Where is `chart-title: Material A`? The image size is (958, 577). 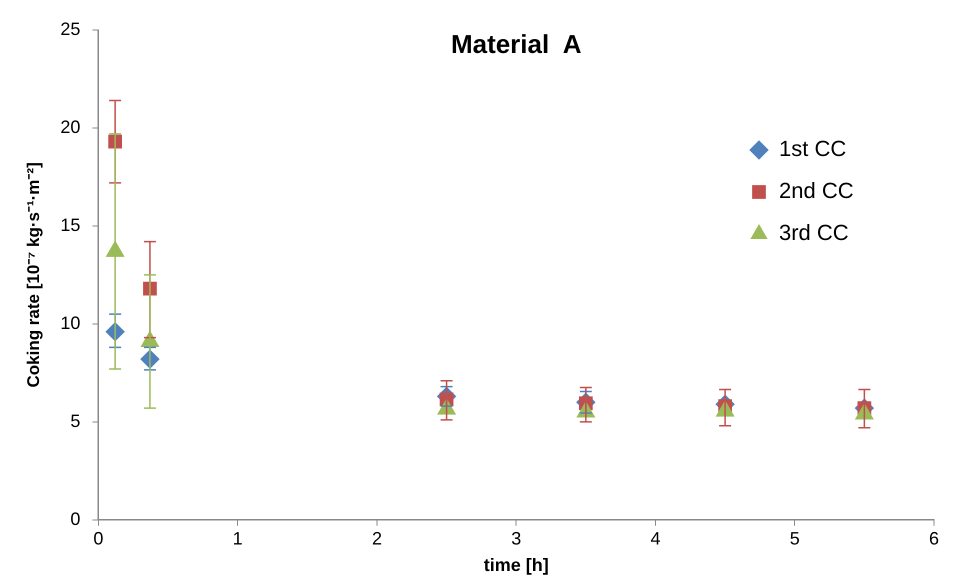 chart-title: Material A is located at coordinates (516, 44).